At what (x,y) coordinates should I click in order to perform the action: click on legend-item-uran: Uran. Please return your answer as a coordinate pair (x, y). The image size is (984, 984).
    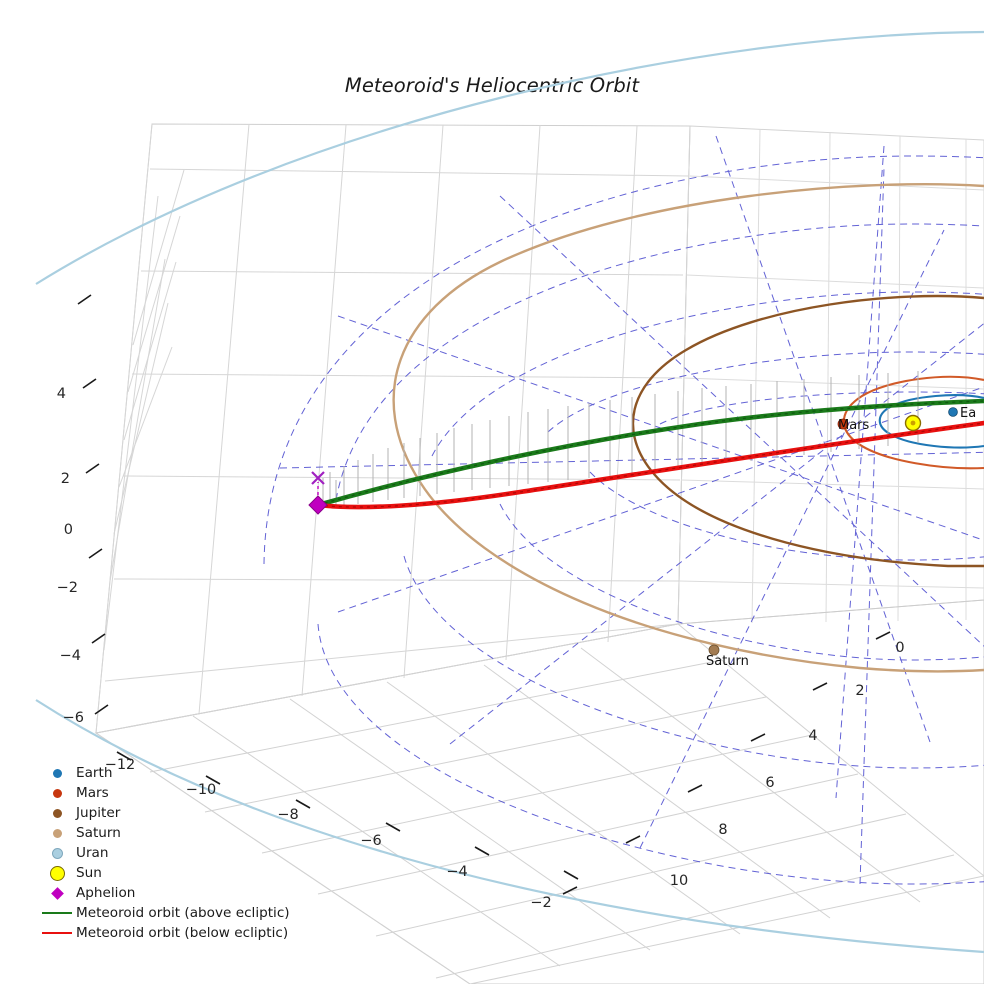
    Looking at the image, I should click on (164, 853).